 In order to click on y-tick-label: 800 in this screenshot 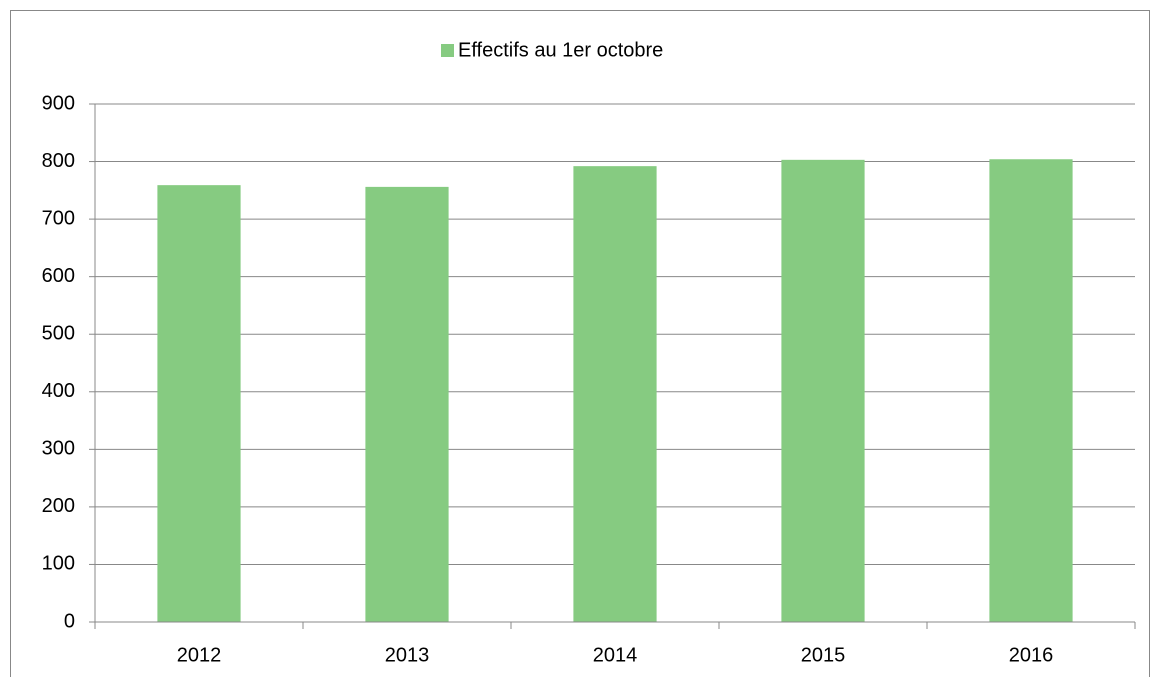, I will do `click(58, 161)`.